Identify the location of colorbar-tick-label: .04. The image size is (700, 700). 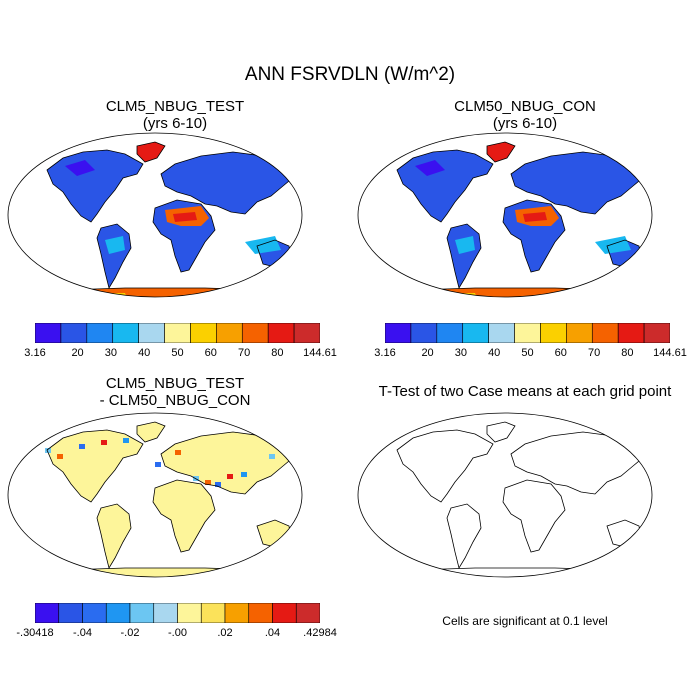
(272, 633).